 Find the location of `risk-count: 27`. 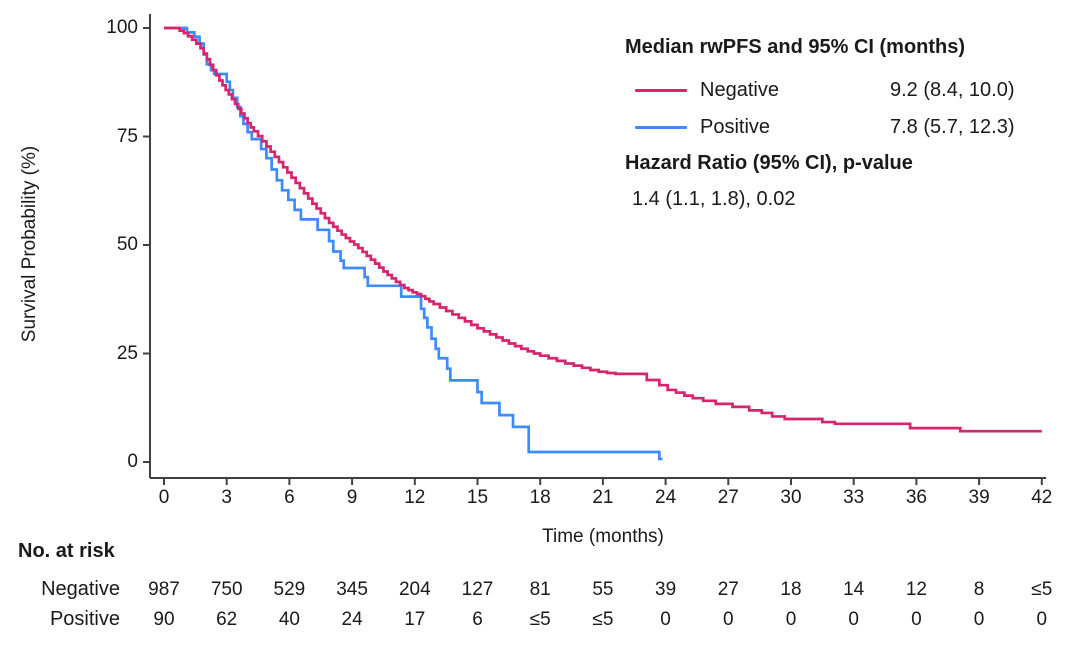

risk-count: 27 is located at coordinates (728, 589).